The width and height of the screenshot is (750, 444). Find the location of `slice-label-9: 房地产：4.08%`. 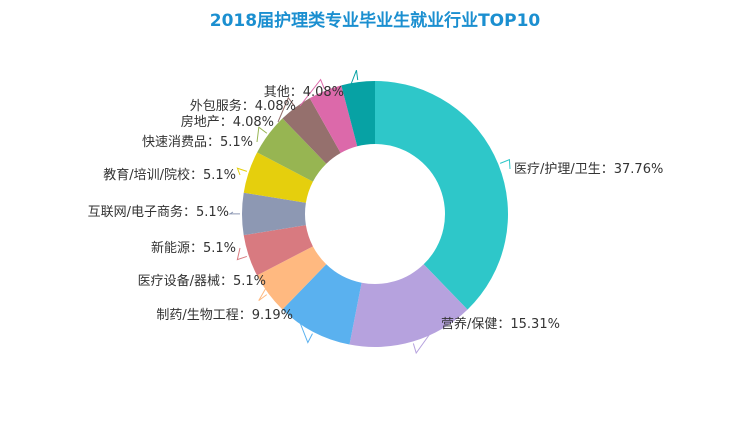

slice-label-9: 房地产：4.08% is located at coordinates (227, 122).